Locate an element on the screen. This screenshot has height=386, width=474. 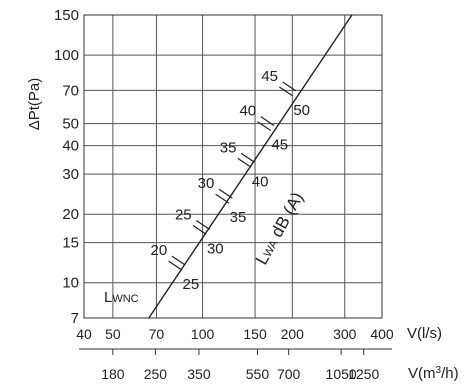
y-tick-label: 70 is located at coordinates (70, 90).